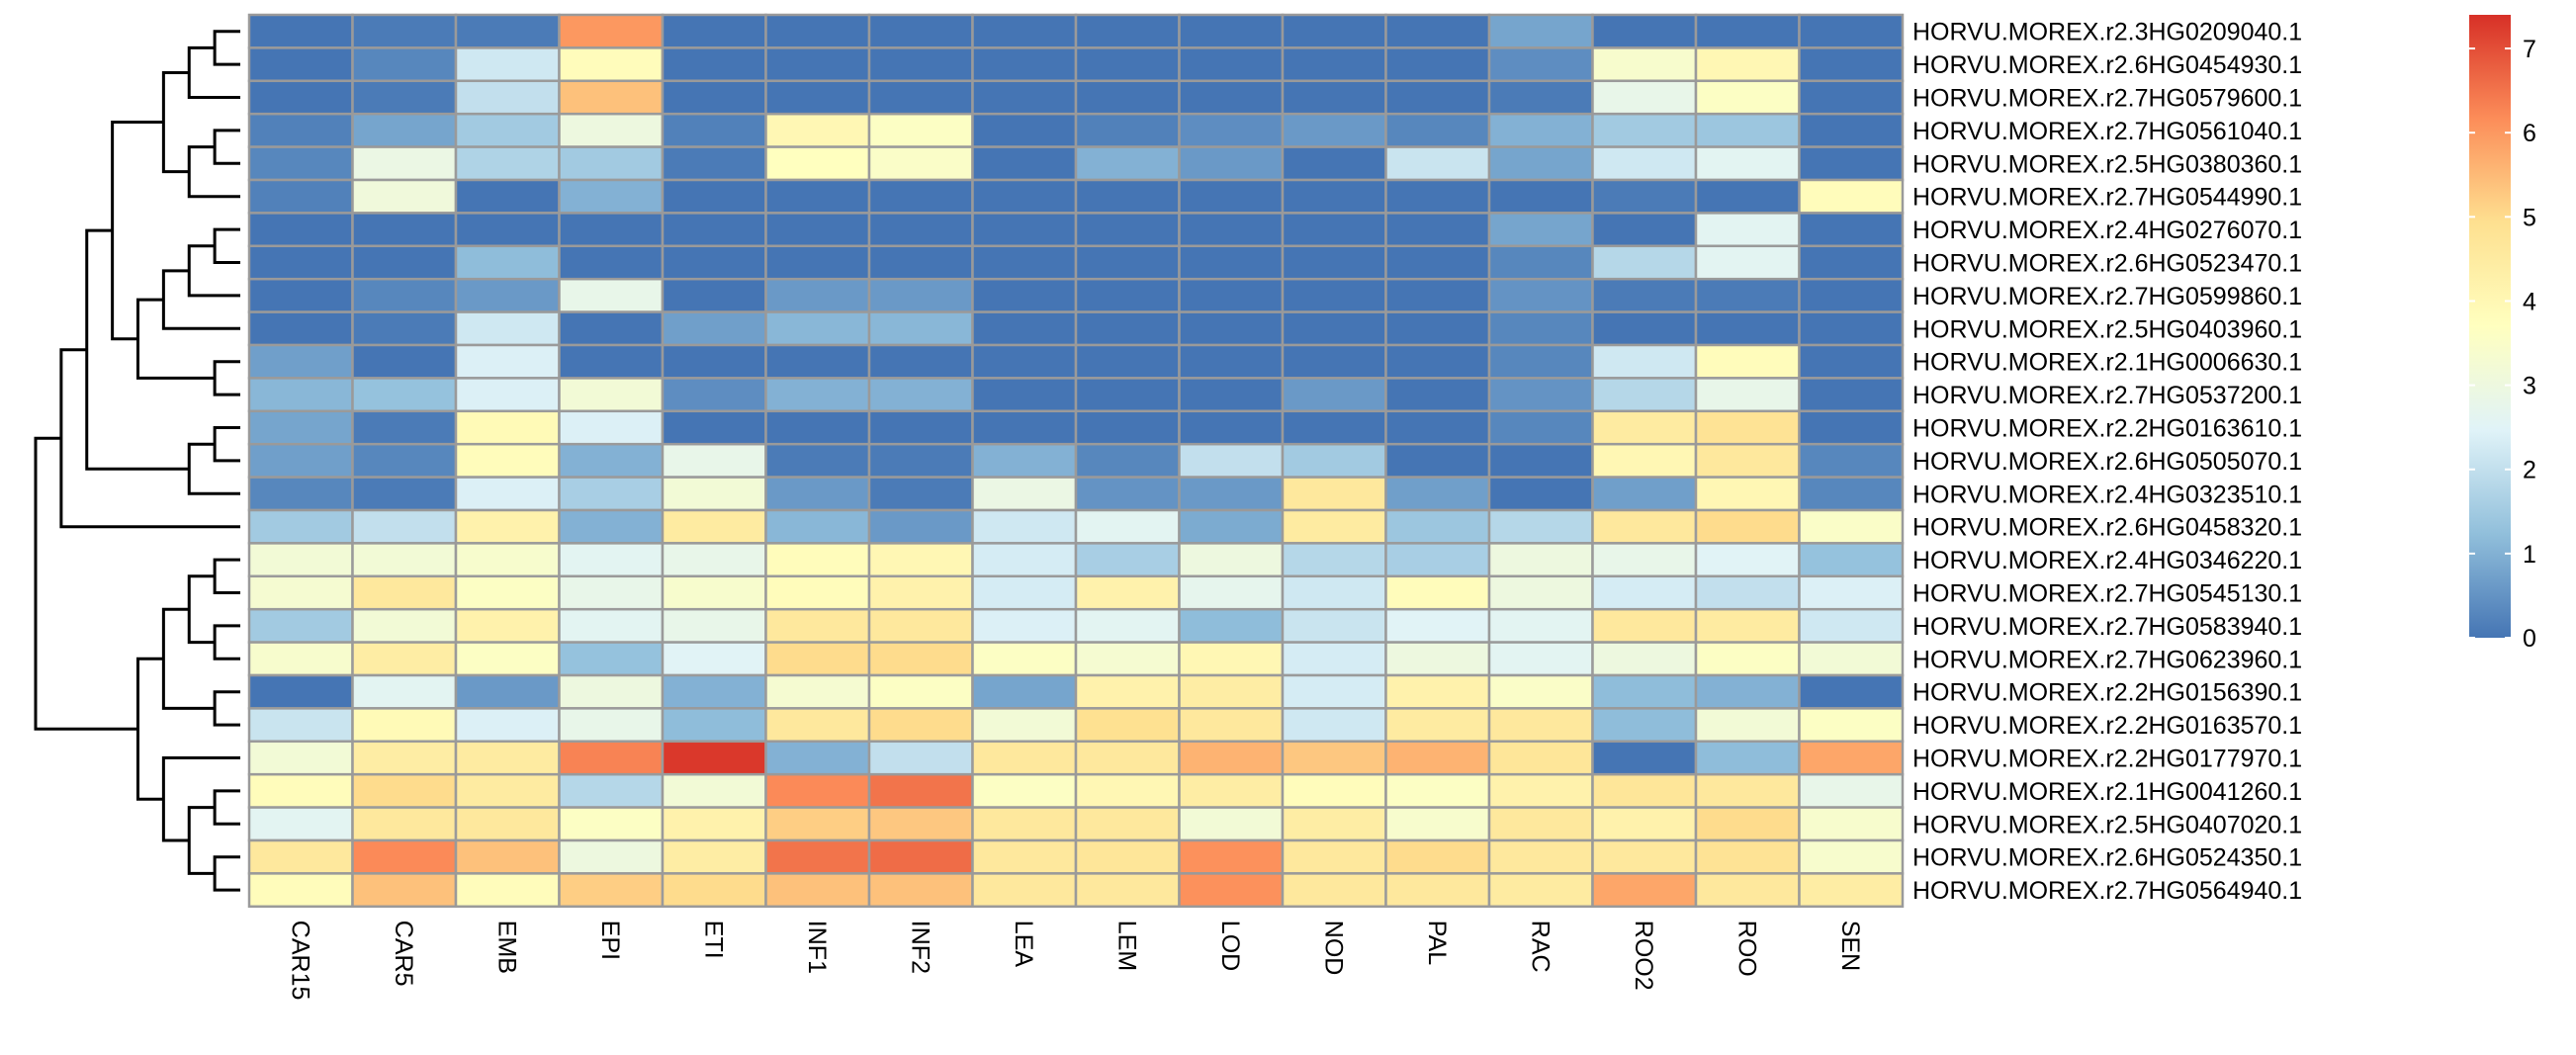 Image resolution: width=2576 pixels, height=1055 pixels. Describe the element at coordinates (2529, 386) in the screenshot. I see `legend-tick-label: 3` at that location.